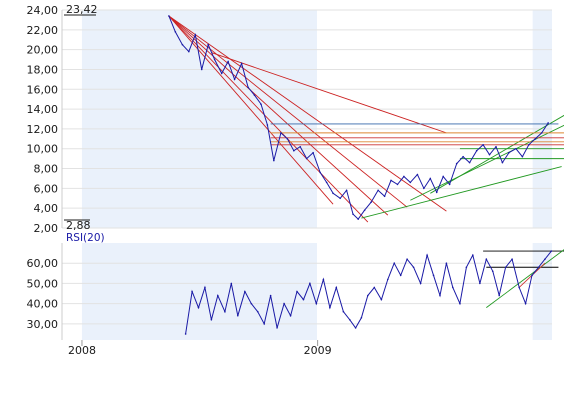 The width and height of the screenshot is (564, 419). What do you see at coordinates (78, 225) in the screenshot?
I see `min-price-label: 2,88` at bounding box center [78, 225].